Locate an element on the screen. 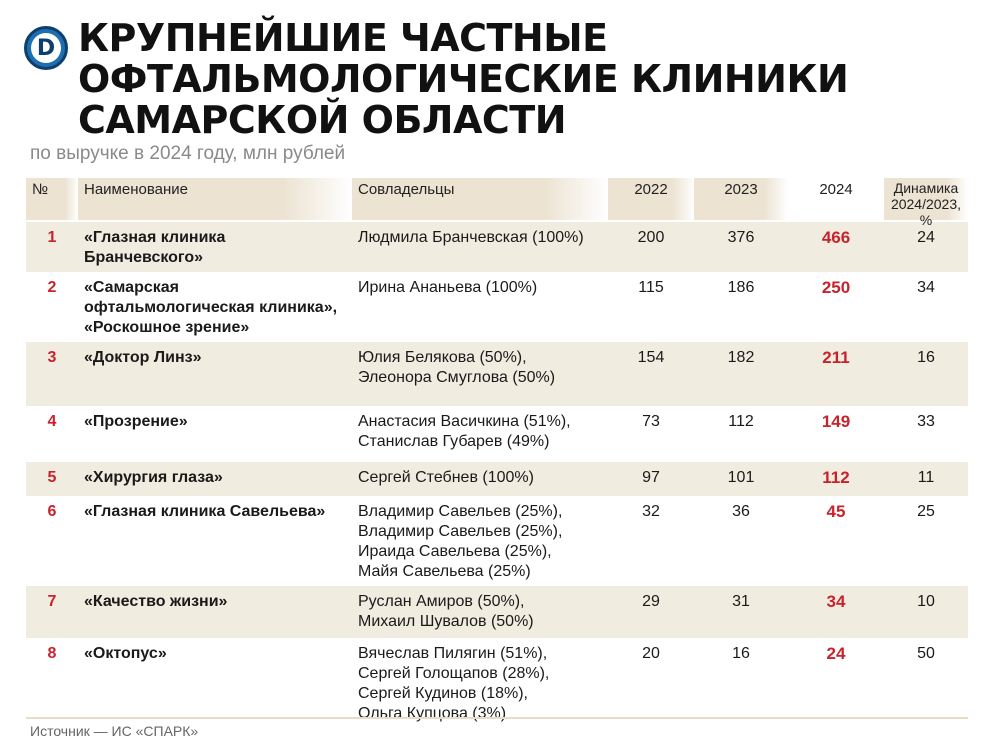 This screenshot has height=756, width=983. revenue-2024: 149 is located at coordinates (836, 421).